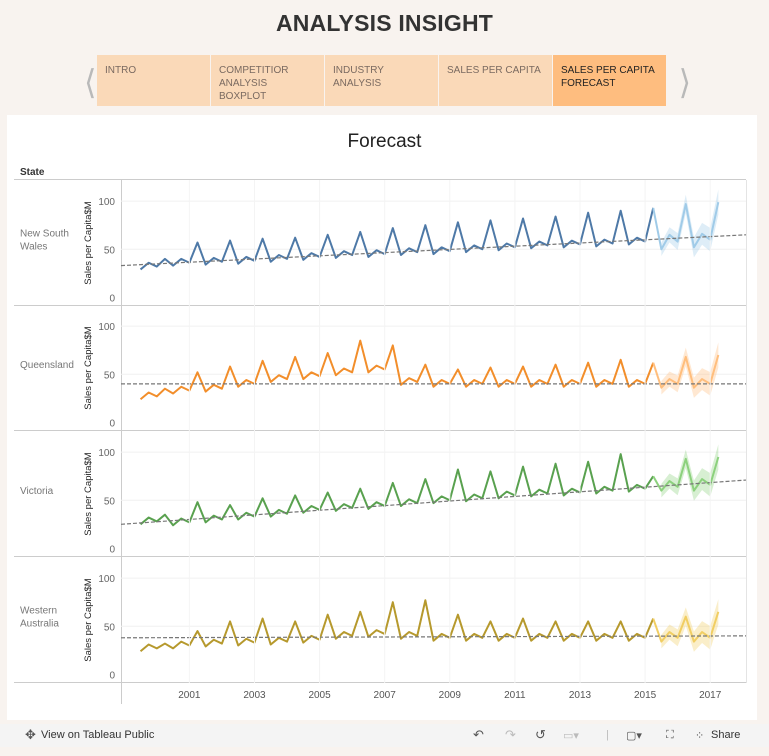 This screenshot has height=756, width=769. Describe the element at coordinates (609, 80) in the screenshot. I see `tab-sales-forecast: SALES PER CAPITA FORECAST` at that location.